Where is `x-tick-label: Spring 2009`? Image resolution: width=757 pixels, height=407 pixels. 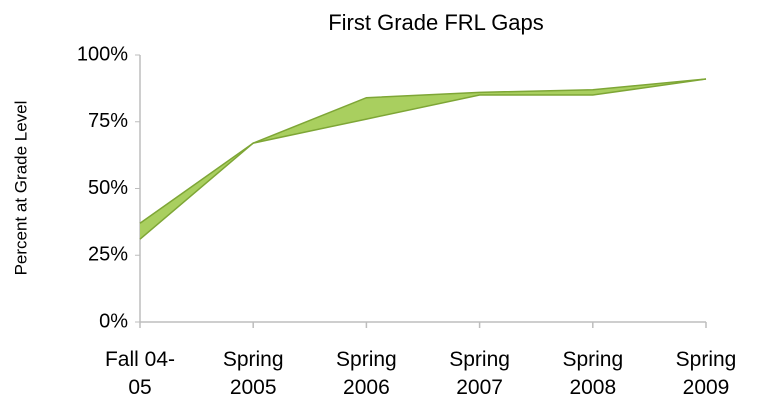 x-tick-label: Spring 2009 is located at coordinates (706, 373).